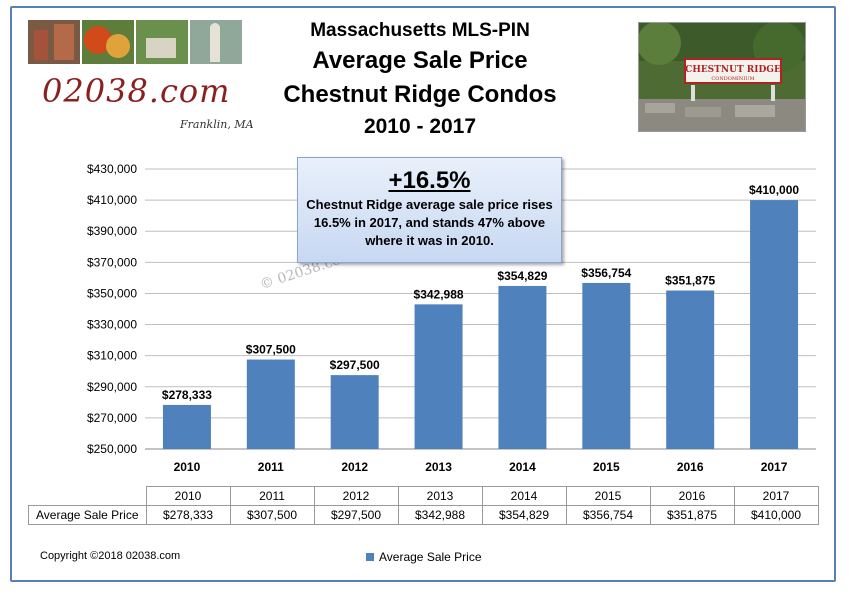 The height and width of the screenshot is (594, 849). Describe the element at coordinates (522, 467) in the screenshot. I see `x-tick-label: 2014` at that location.